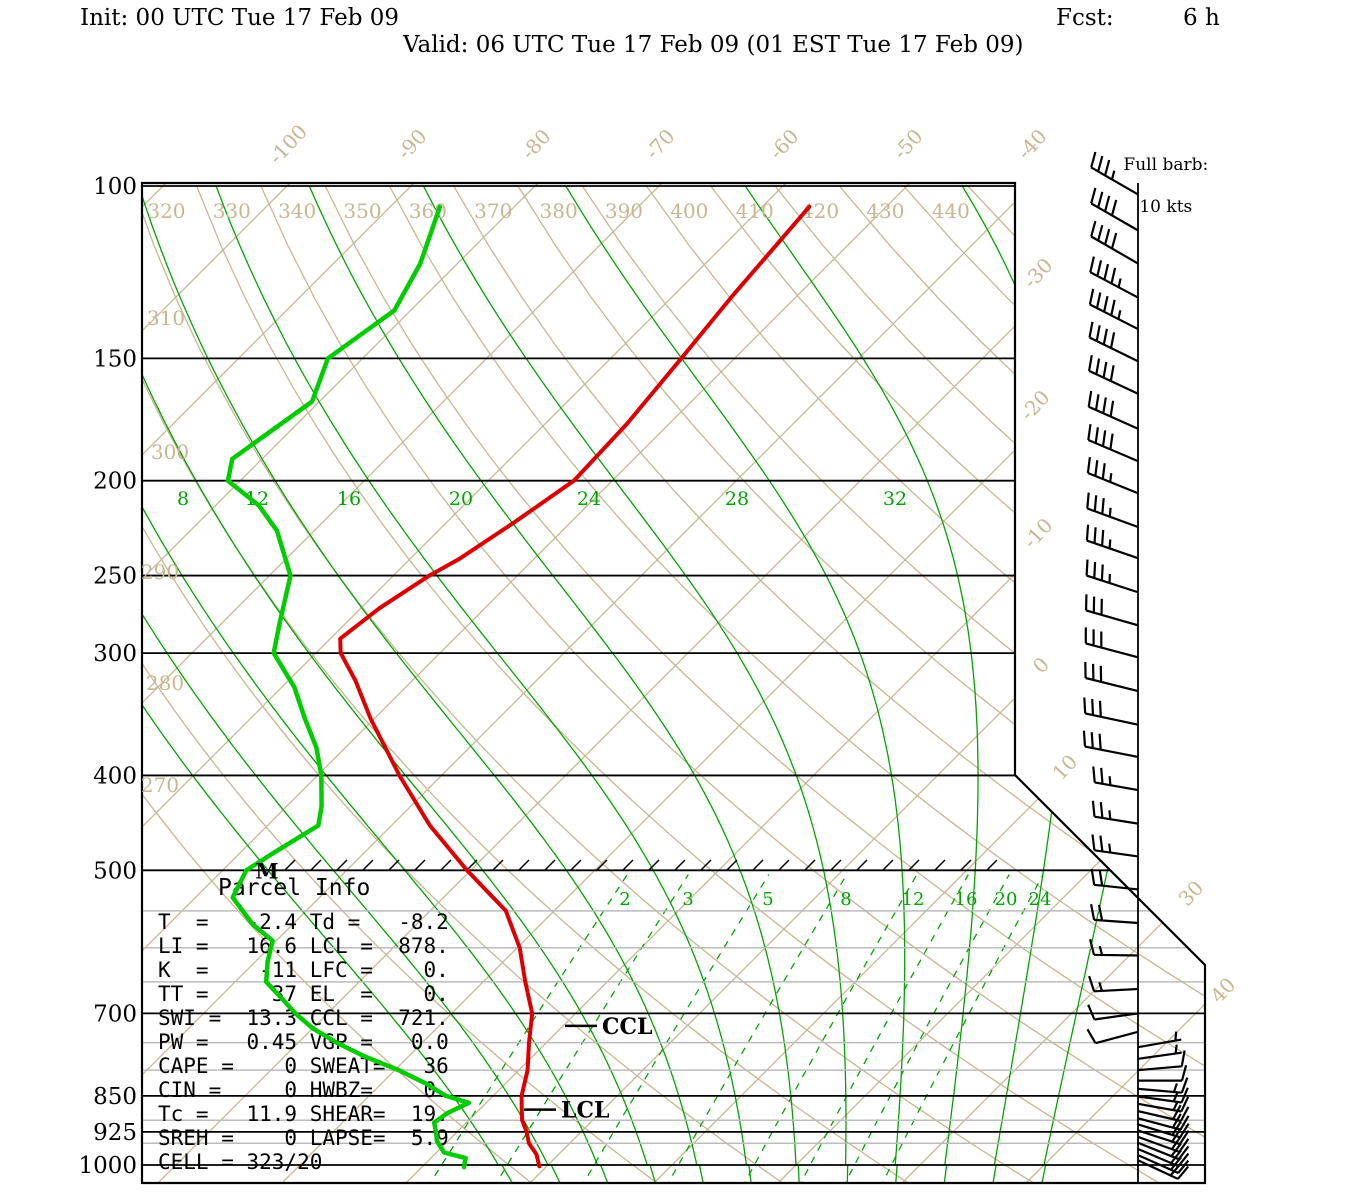 This screenshot has width=1350, height=1200. What do you see at coordinates (493, 211) in the screenshot?
I see `dry-adiabat-top-label: 370` at bounding box center [493, 211].